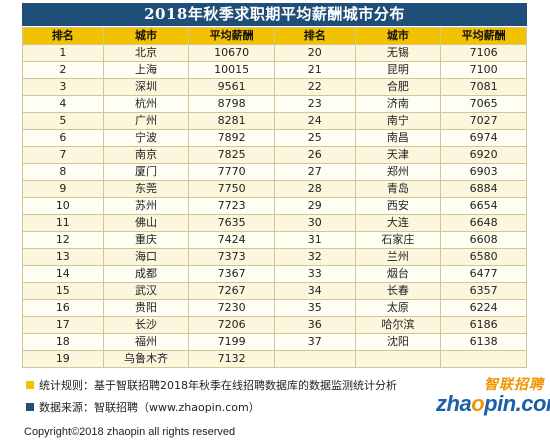 Image resolution: width=550 pixels, height=445 pixels. Describe the element at coordinates (146, 274) in the screenshot. I see `city-cell: 成都` at that location.